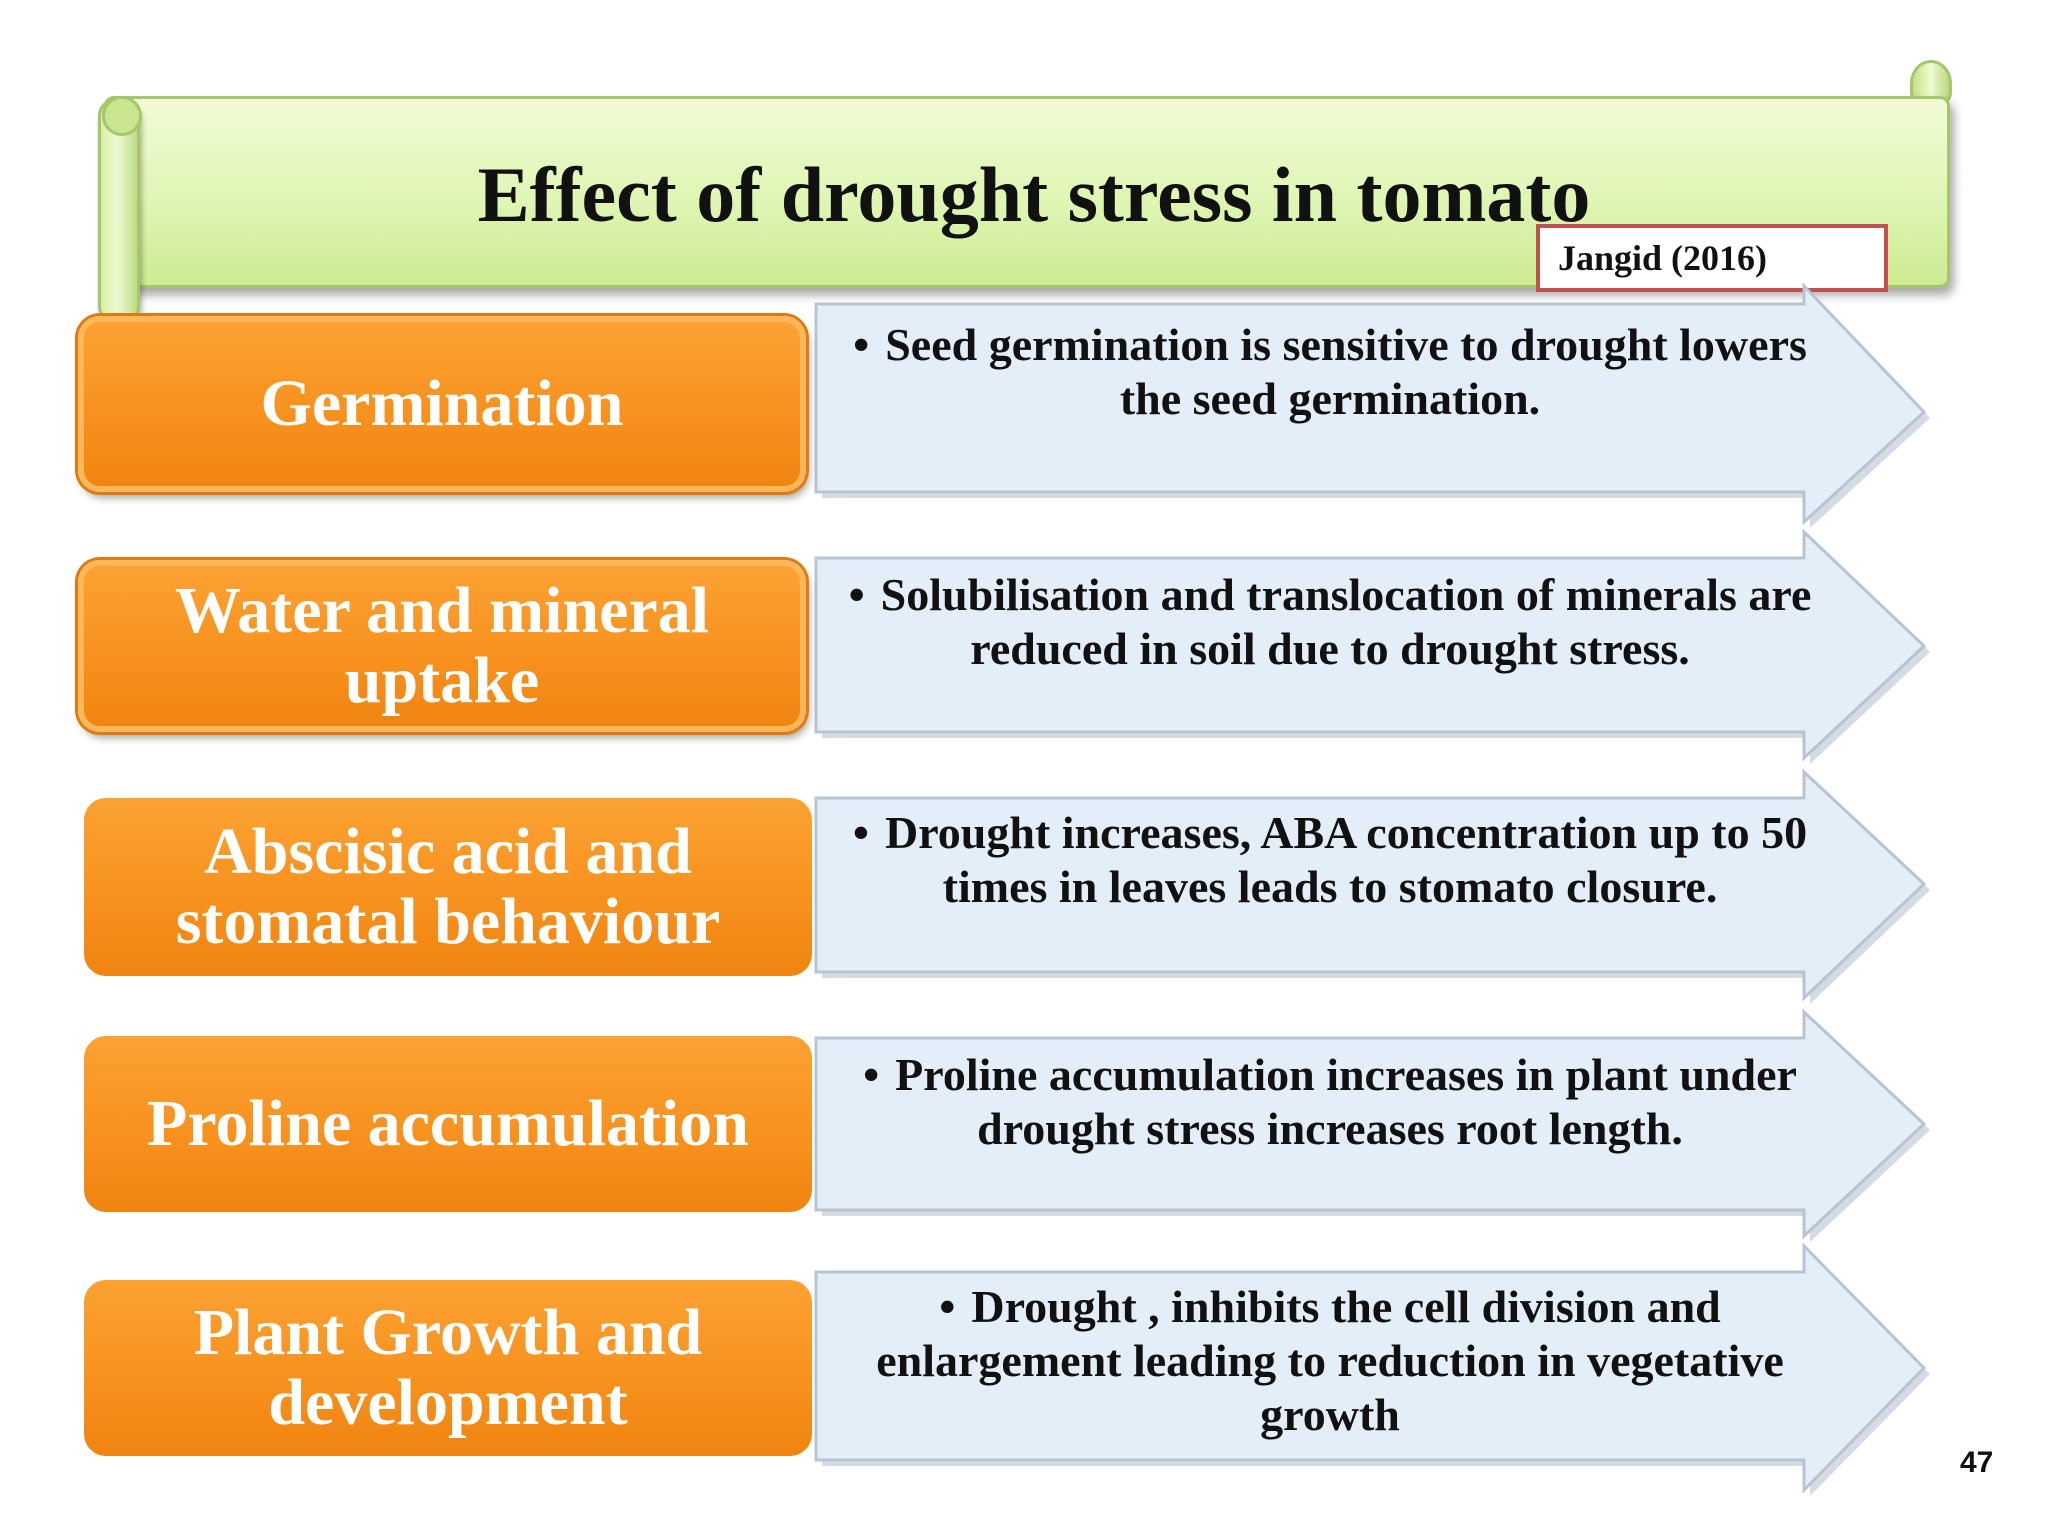 The height and width of the screenshot is (1536, 2048). I want to click on label-text: Plant Growth and development, so click(448, 1367).